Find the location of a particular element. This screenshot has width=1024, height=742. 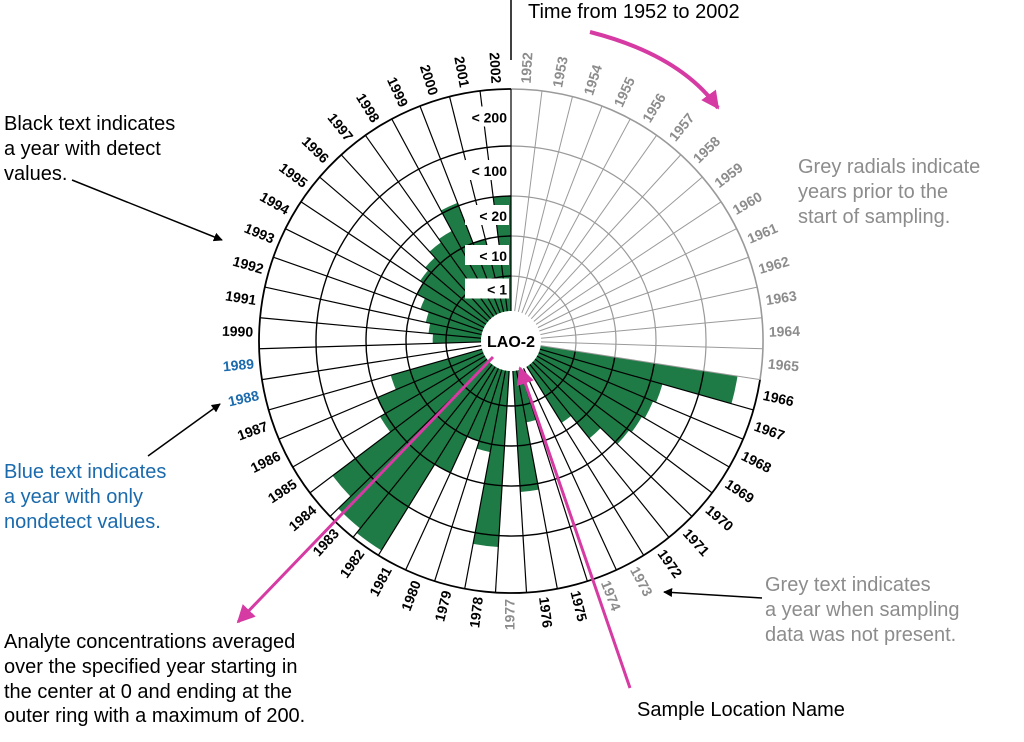

year-label-1973: 1973 is located at coordinates (641, 581).